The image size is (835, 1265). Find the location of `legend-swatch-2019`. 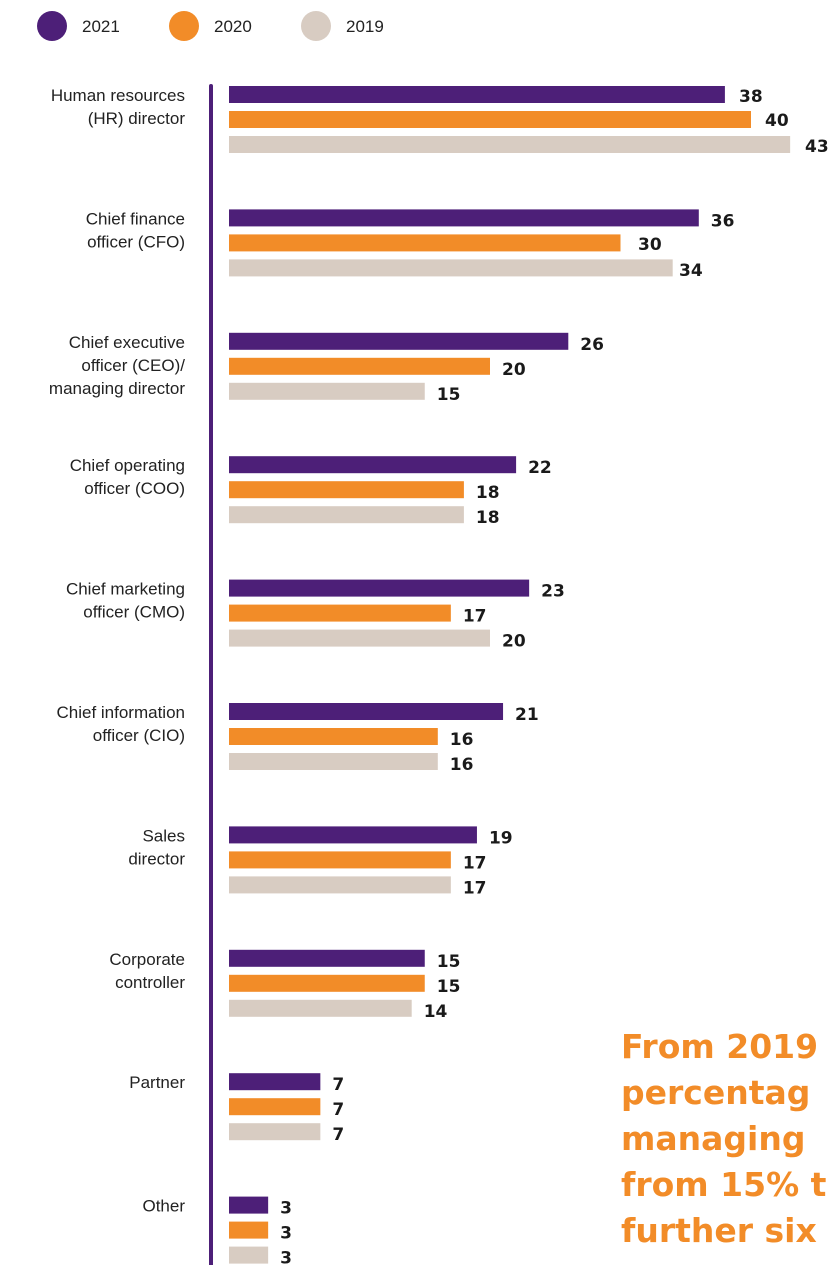

legend-swatch-2019 is located at coordinates (316, 26).